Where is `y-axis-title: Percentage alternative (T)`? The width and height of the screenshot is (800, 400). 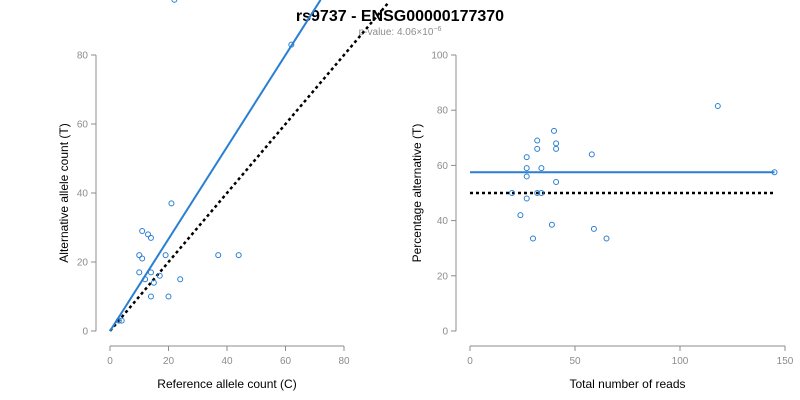 y-axis-title: Percentage alternative (T) is located at coordinates (417, 193).